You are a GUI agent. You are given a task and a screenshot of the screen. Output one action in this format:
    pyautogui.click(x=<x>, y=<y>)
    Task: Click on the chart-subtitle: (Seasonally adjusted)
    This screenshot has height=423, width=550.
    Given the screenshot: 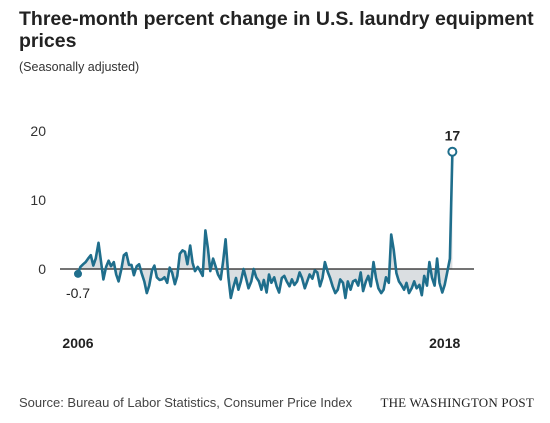 What is the action you would take?
    pyautogui.click(x=79, y=67)
    